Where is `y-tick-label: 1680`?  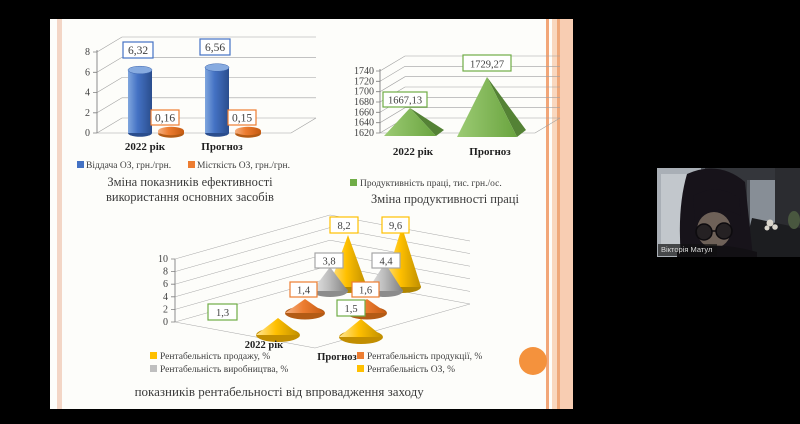
y-tick-label: 1680 is located at coordinates (364, 102).